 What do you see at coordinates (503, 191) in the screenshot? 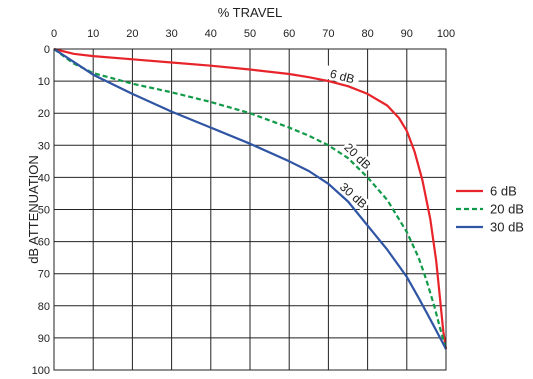
I see `legend-label-6-db: 6 dB` at bounding box center [503, 191].